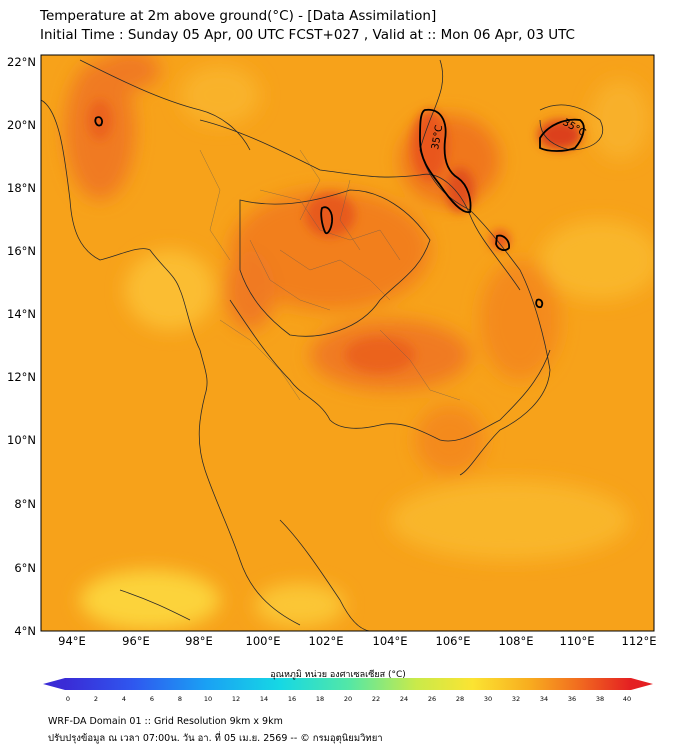  What do you see at coordinates (292, 699) in the screenshot?
I see `colorbar-tick: 16` at bounding box center [292, 699].